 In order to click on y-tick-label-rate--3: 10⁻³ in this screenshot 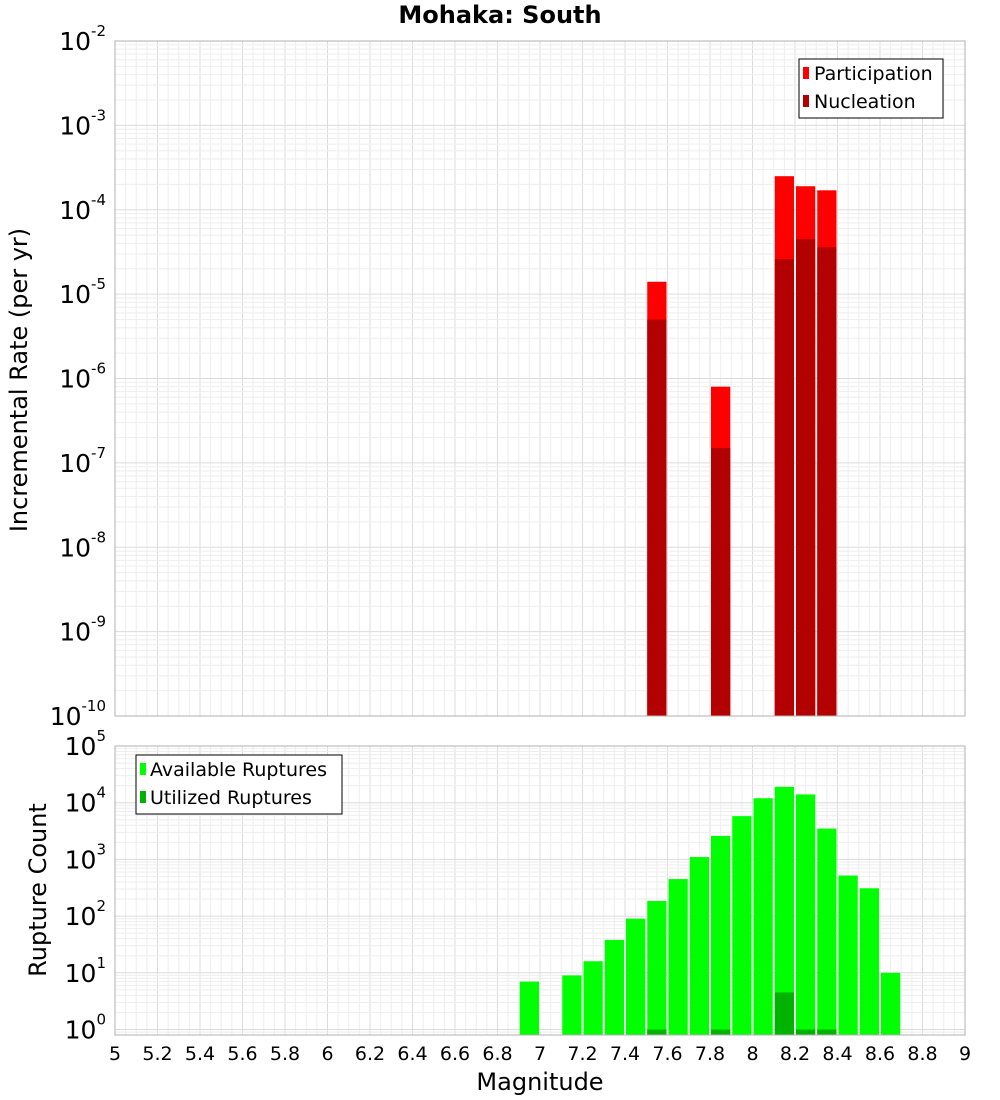, I will do `click(82, 123)`.